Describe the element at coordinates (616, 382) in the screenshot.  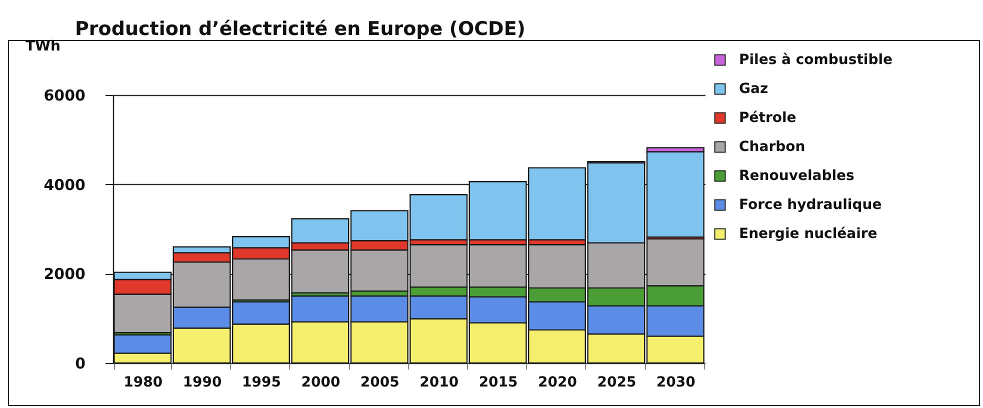
I see `x-tick-label: 2025` at that location.